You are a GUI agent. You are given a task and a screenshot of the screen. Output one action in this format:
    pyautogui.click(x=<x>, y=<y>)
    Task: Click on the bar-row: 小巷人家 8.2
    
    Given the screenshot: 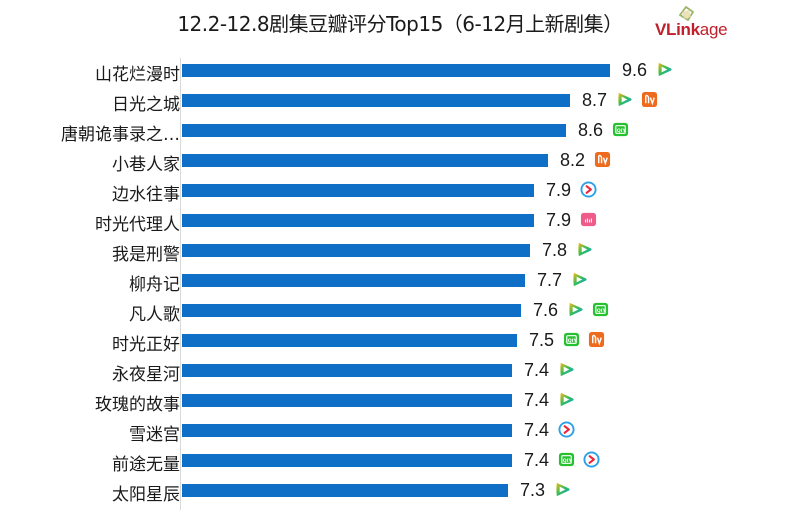 What is the action you would take?
    pyautogui.click(x=400, y=163)
    